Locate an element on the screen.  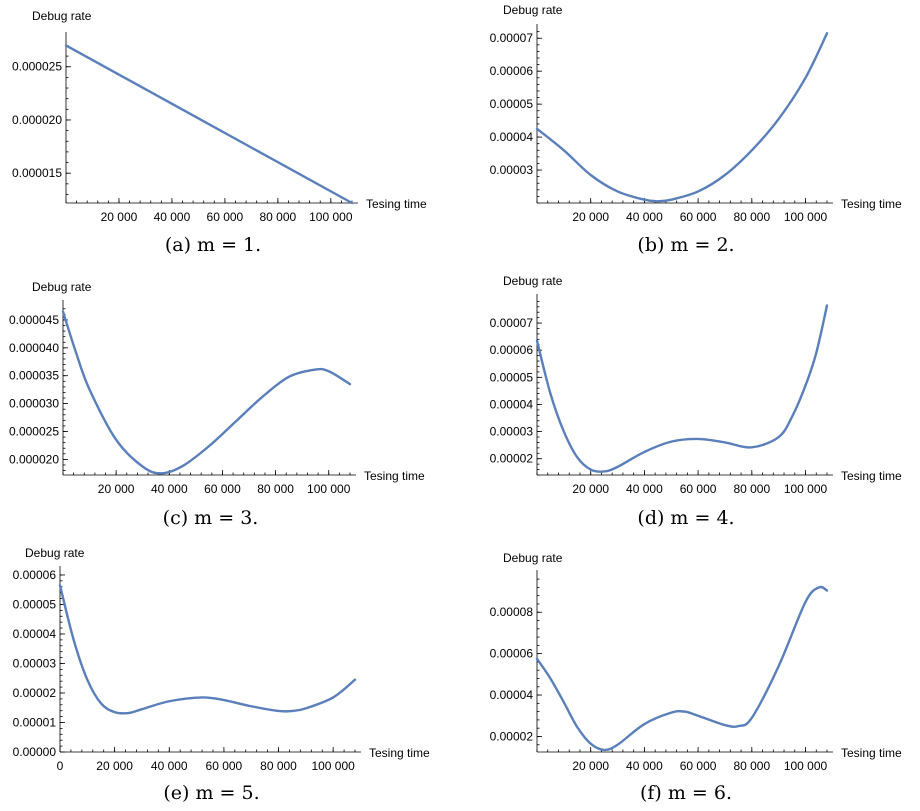
y-tick-label: 0.000040 is located at coordinates (34, 348).